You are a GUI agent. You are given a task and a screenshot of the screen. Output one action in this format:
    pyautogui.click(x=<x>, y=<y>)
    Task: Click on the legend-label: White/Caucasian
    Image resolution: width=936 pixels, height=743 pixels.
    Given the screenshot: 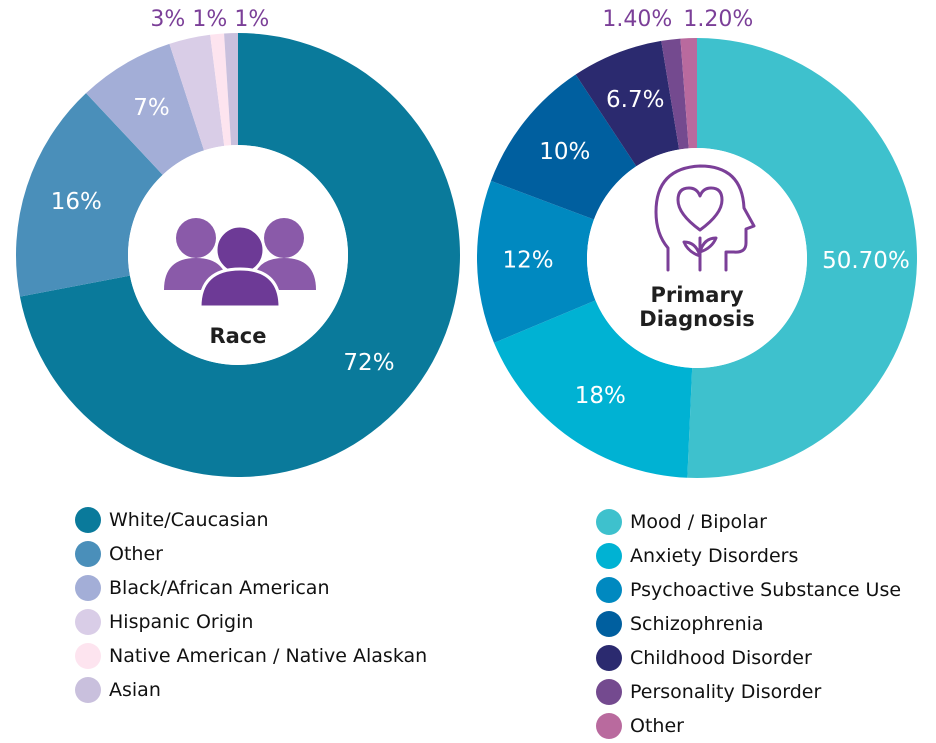 What is the action you would take?
    pyautogui.click(x=189, y=520)
    